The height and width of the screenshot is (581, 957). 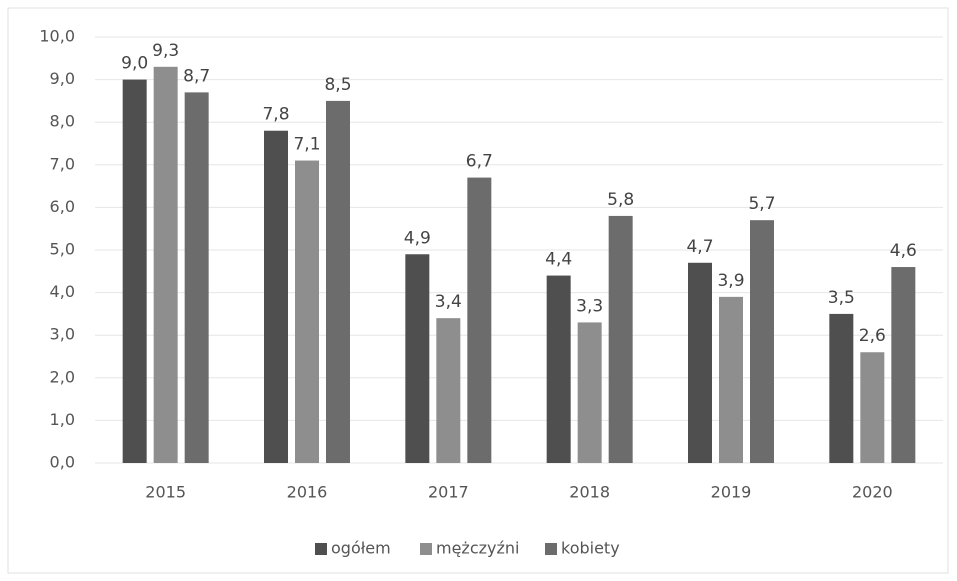 I want to click on legend-label: mężczyźni, so click(x=477, y=548).